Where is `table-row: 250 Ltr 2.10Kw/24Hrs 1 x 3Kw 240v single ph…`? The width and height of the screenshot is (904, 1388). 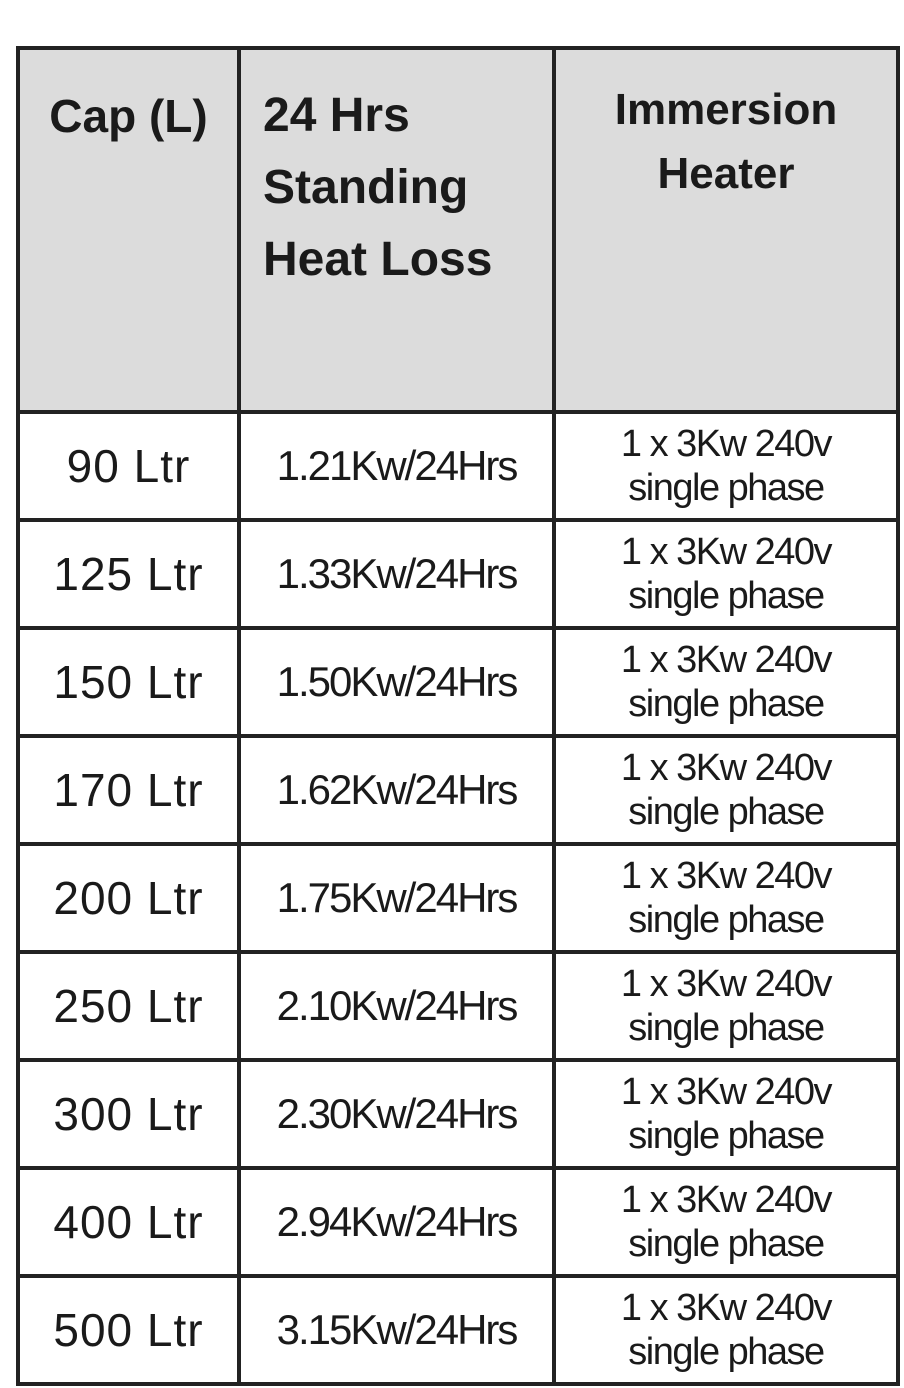
table-row: 250 Ltr 2.10Kw/24Hrs 1 x 3Kw 240v single ph… is located at coordinates (458, 1006).